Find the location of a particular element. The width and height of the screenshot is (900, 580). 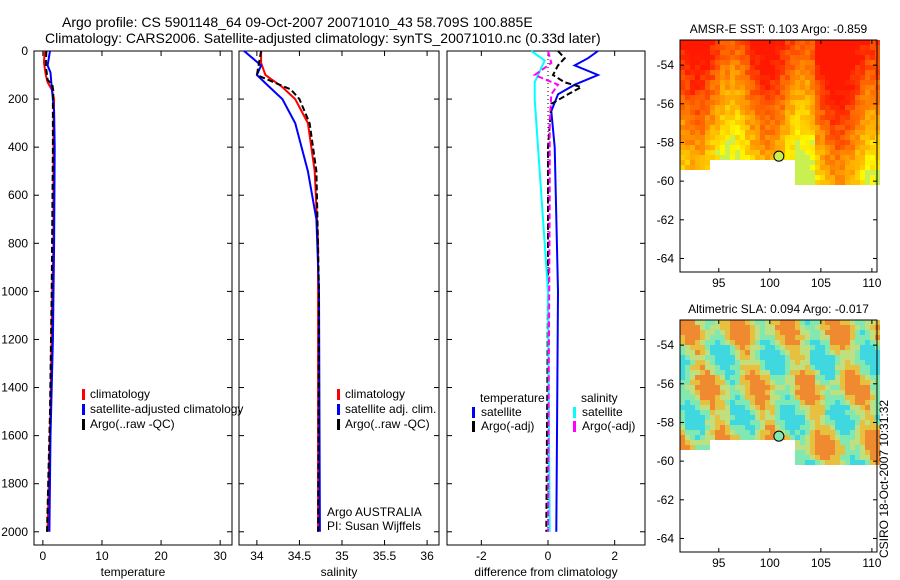

legend-swatch is located at coordinates (473, 426).